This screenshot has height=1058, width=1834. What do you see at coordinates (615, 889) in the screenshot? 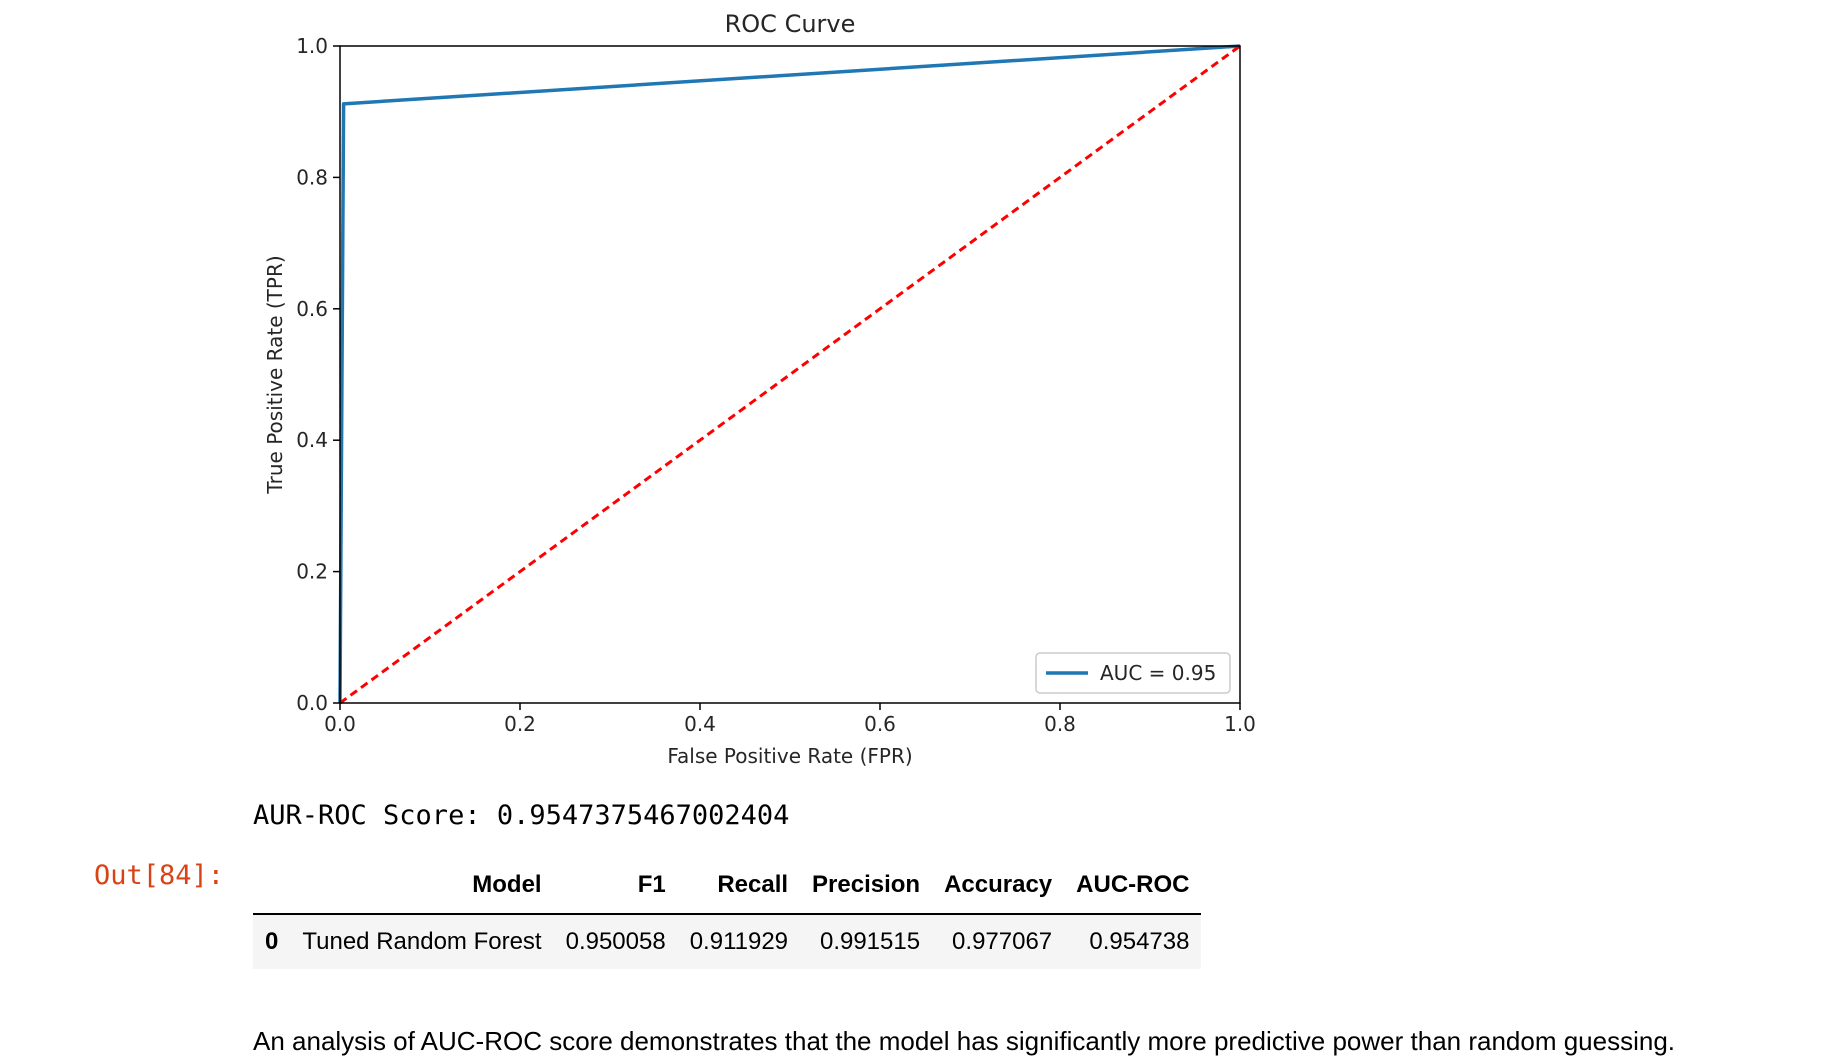
I see `table-header-f1: F1` at bounding box center [615, 889].